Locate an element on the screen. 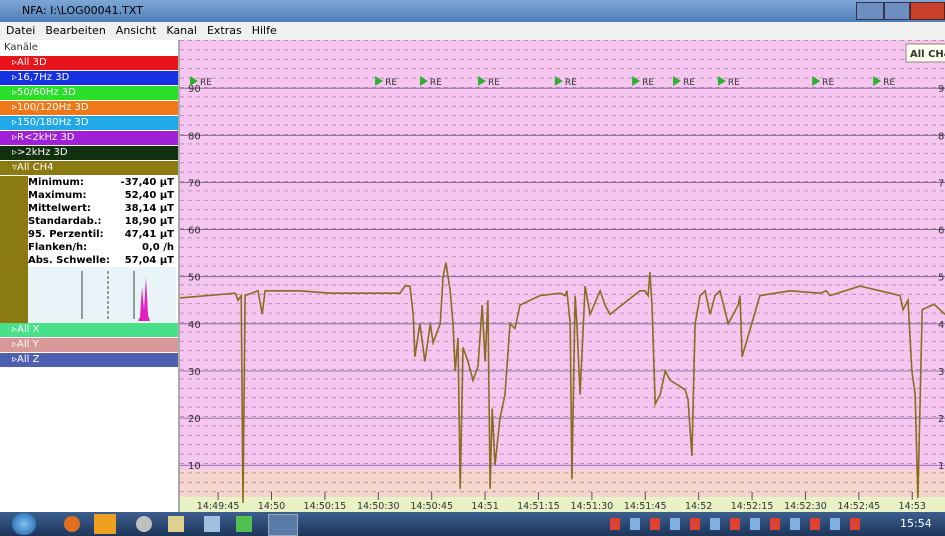 This screenshot has width=945, height=536. y-tick-label: 80 is located at coordinates (941, 136).